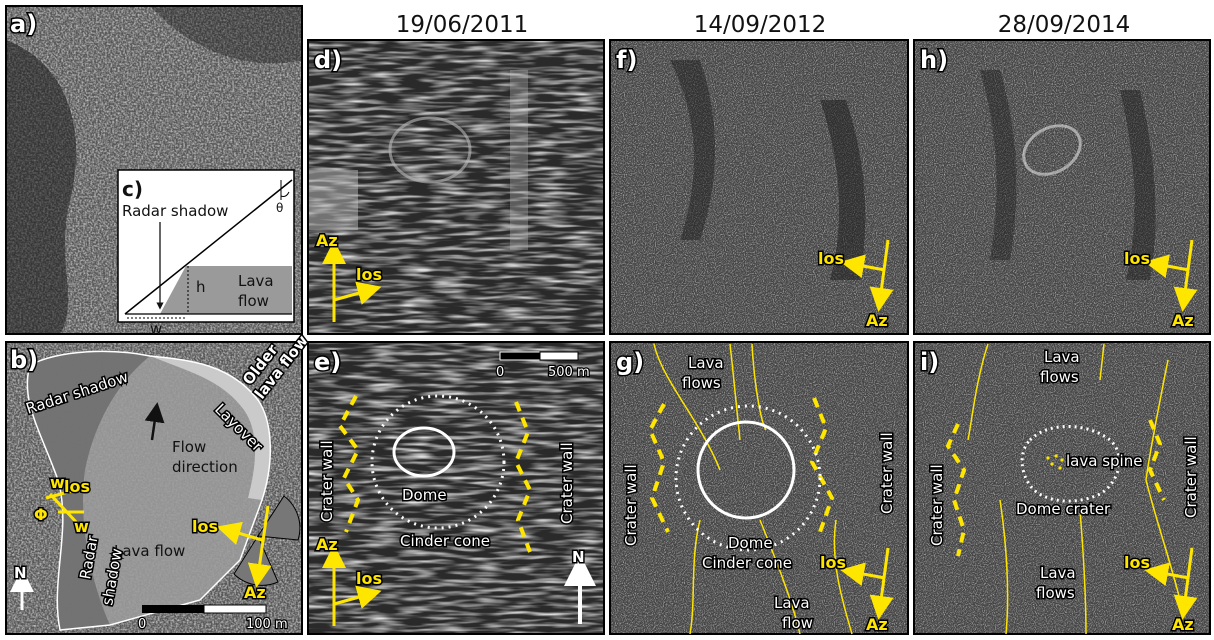 The width and height of the screenshot is (1214, 640). What do you see at coordinates (213, 618) in the screenshot?
I see `b-scale-bar: 0 100 m` at bounding box center [213, 618].